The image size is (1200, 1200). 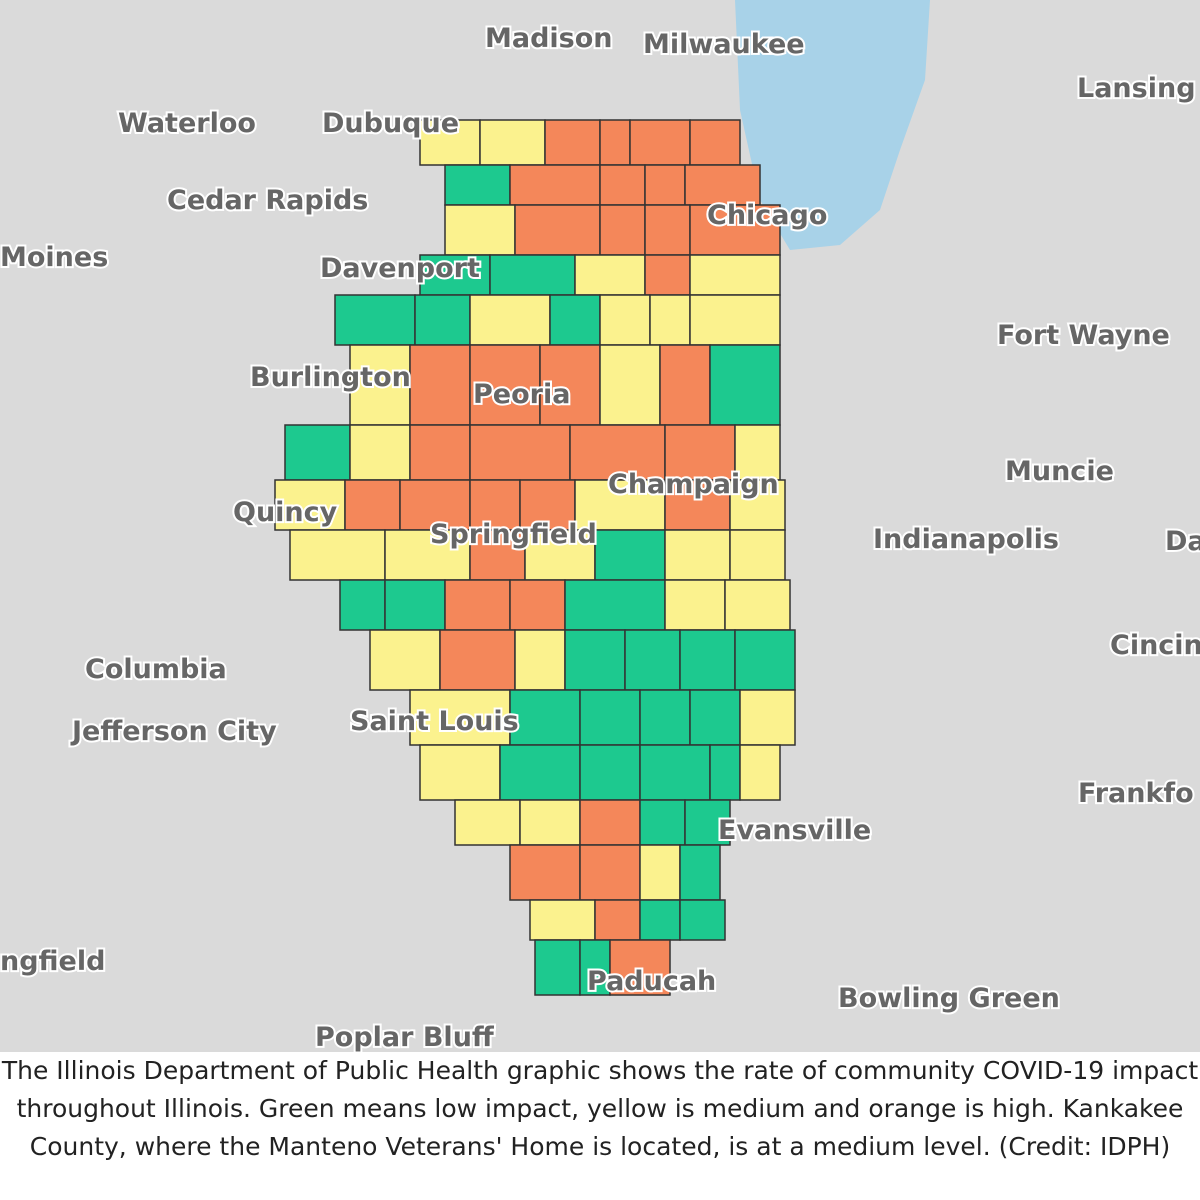 I want to click on place-label: Waterloo, so click(x=187, y=123).